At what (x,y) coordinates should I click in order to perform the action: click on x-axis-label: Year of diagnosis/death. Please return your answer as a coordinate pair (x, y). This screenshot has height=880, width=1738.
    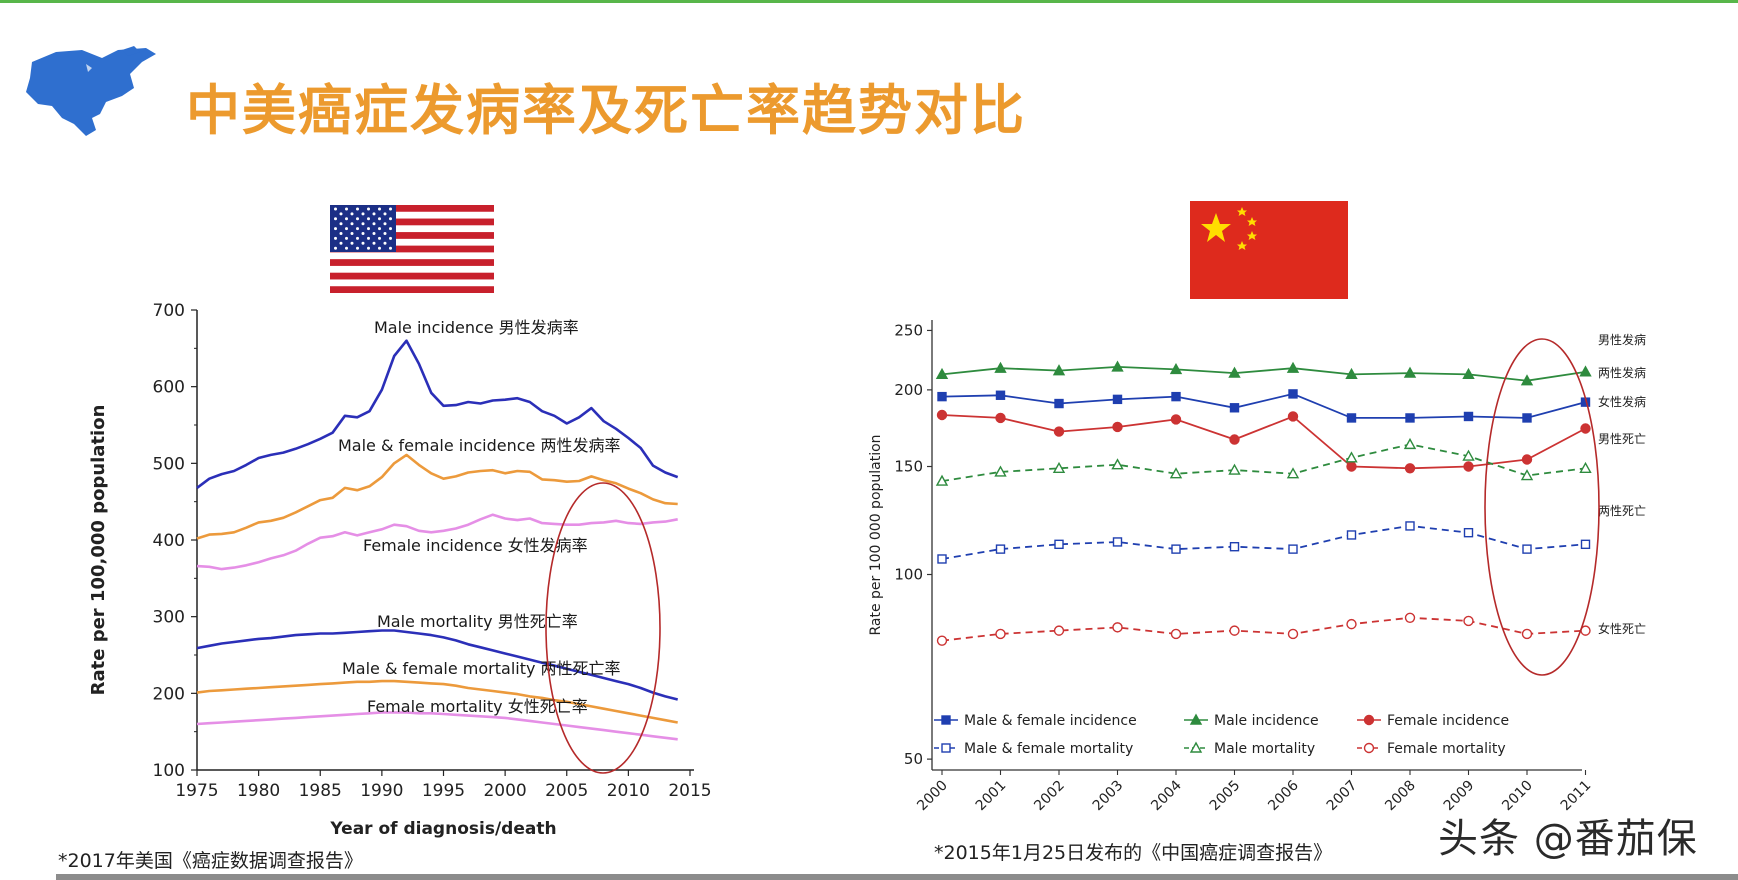
    Looking at the image, I should click on (442, 829).